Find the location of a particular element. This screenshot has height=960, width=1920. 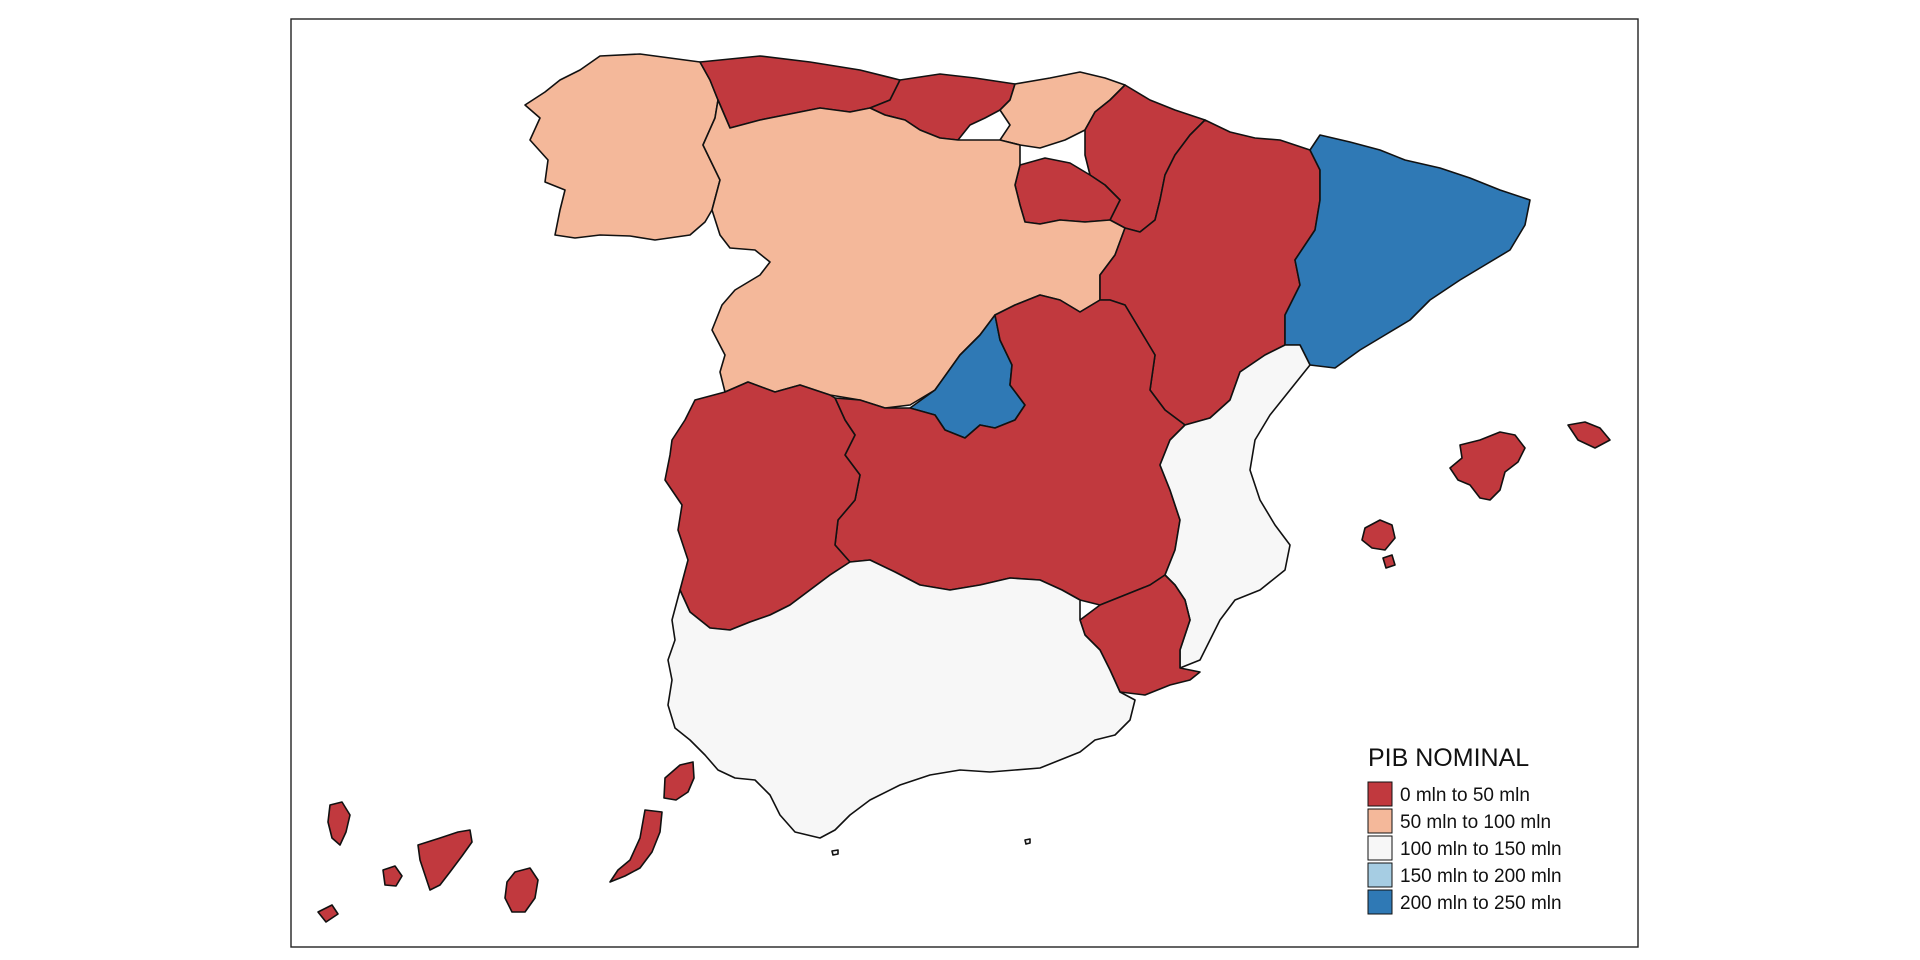

region-canarias-lanzarote is located at coordinates (679, 781).